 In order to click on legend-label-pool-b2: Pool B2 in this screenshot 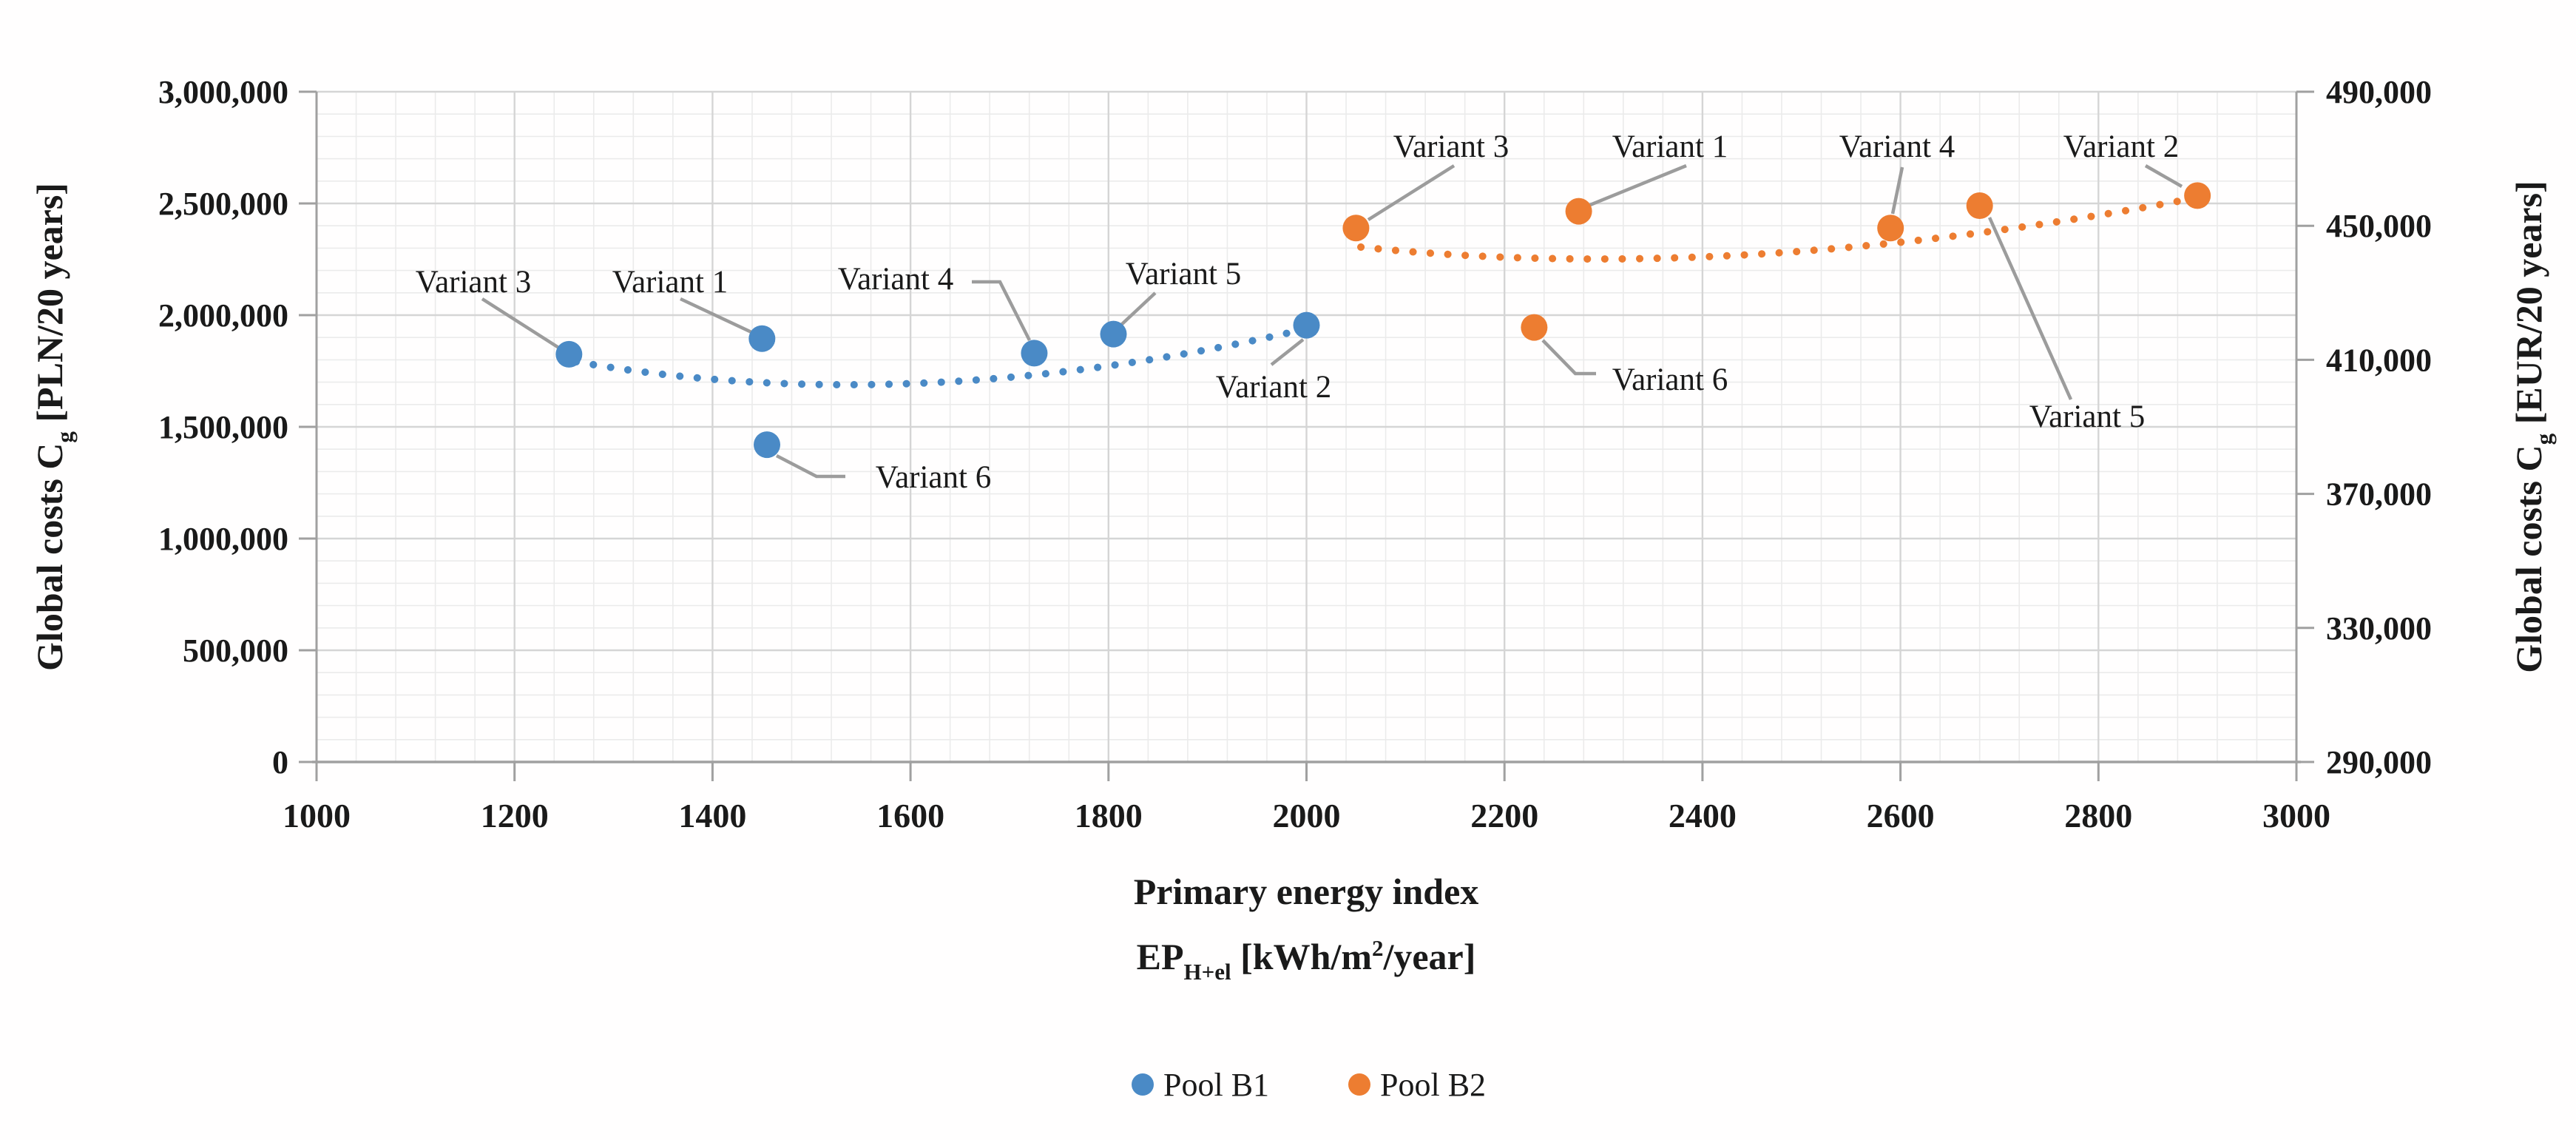, I will do `click(1433, 1085)`.